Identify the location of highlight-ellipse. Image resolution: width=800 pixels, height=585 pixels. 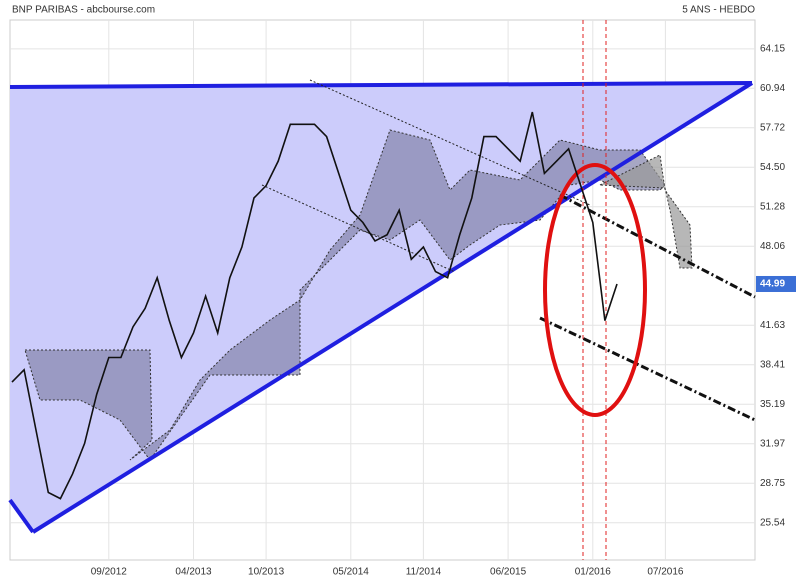
(595, 290).